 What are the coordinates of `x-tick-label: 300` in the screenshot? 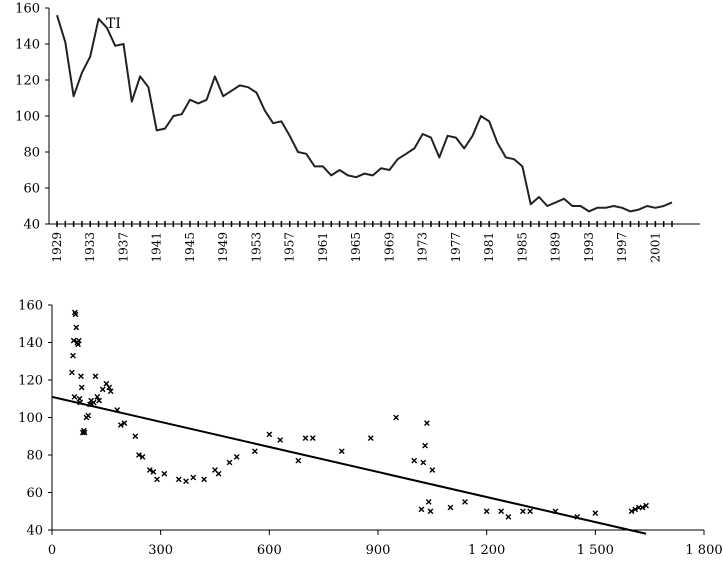 It's located at (160, 550).